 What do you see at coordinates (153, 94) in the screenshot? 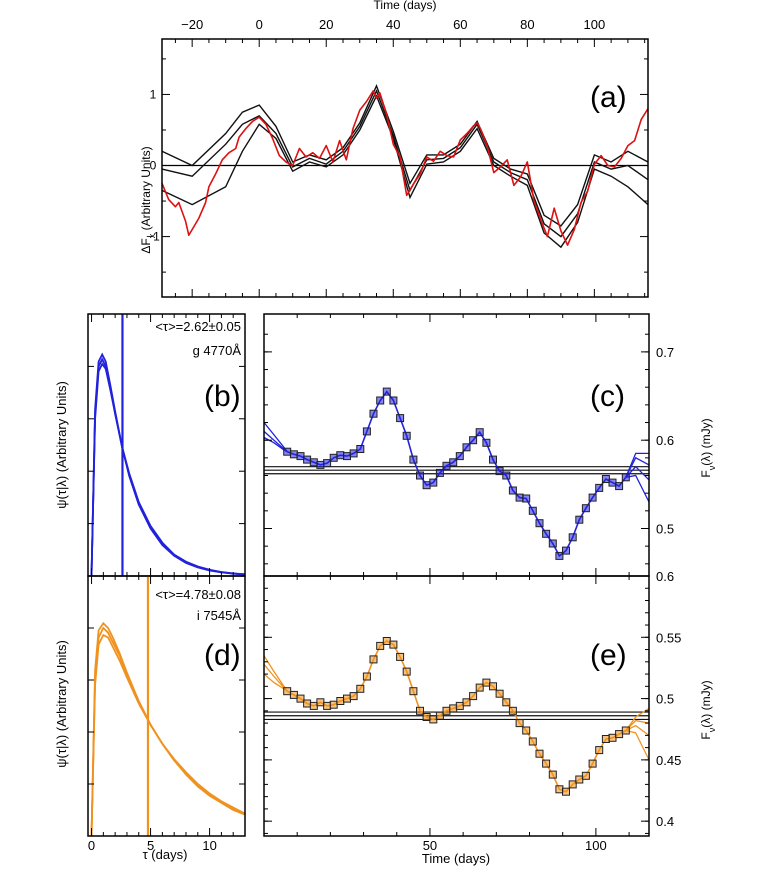
I see `y-tick-label: 1` at bounding box center [153, 94].